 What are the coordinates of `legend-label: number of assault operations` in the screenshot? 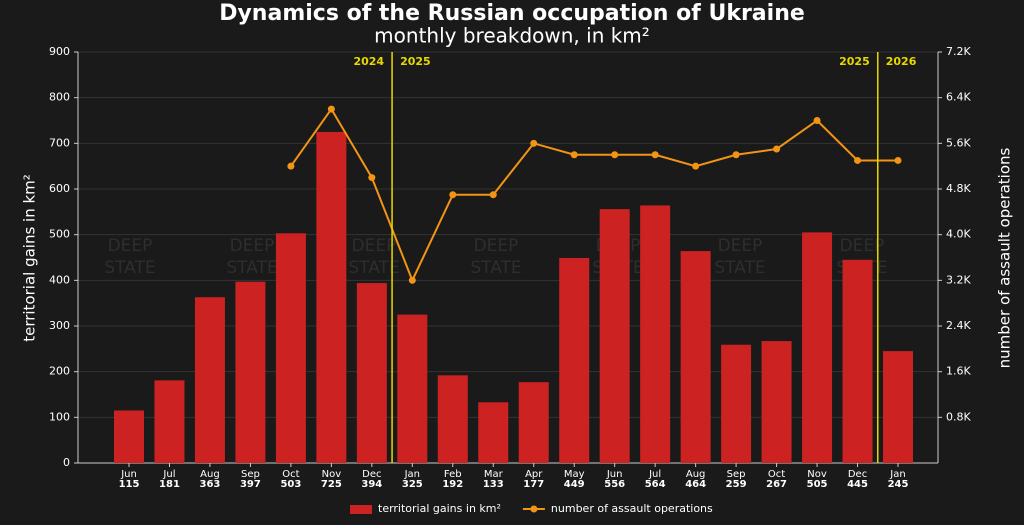 It's located at (632, 508).